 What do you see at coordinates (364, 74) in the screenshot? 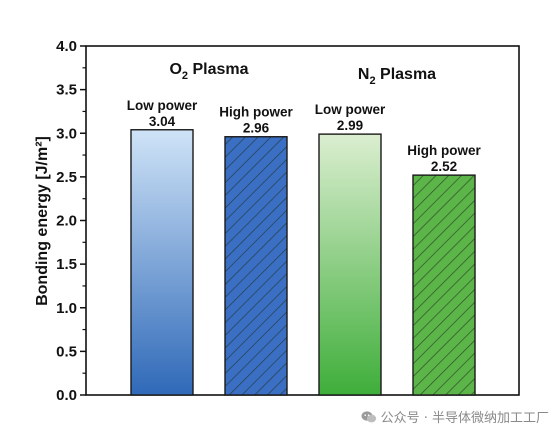
I see `group-title-main: N` at bounding box center [364, 74].